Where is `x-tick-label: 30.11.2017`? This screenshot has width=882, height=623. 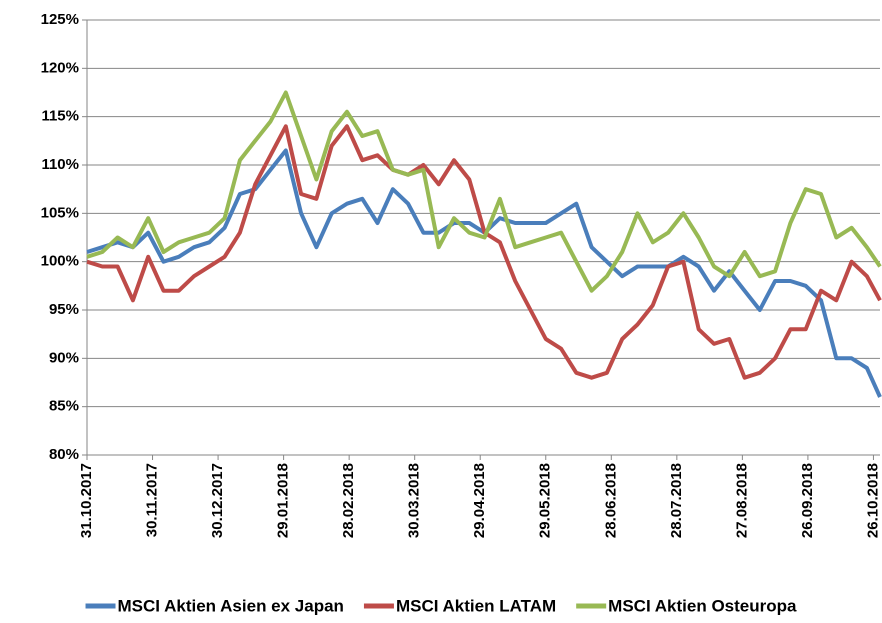
x-tick-label: 30.11.2017 is located at coordinates (152, 500).